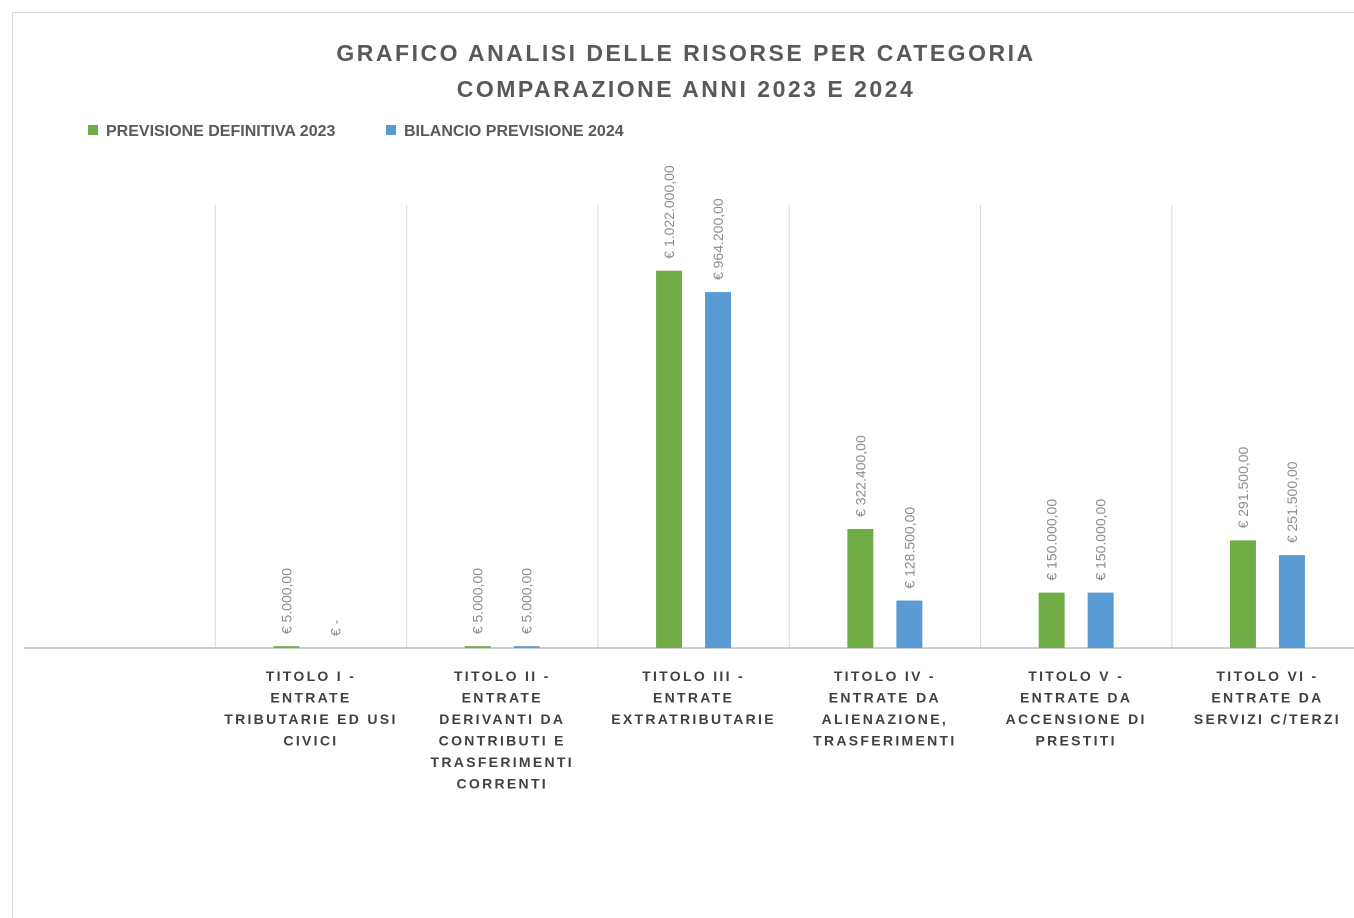 This screenshot has width=1354, height=918. Describe the element at coordinates (1243, 487) in the screenshot. I see `data-label: € 291.500,00` at that location.